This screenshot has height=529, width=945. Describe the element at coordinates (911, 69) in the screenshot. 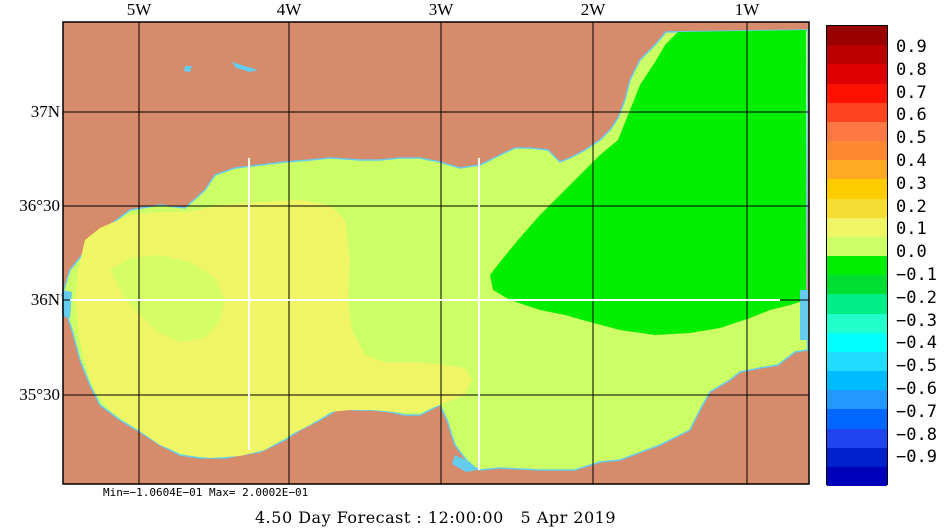

I see `colorbar-tick-label: 0.8` at that location.